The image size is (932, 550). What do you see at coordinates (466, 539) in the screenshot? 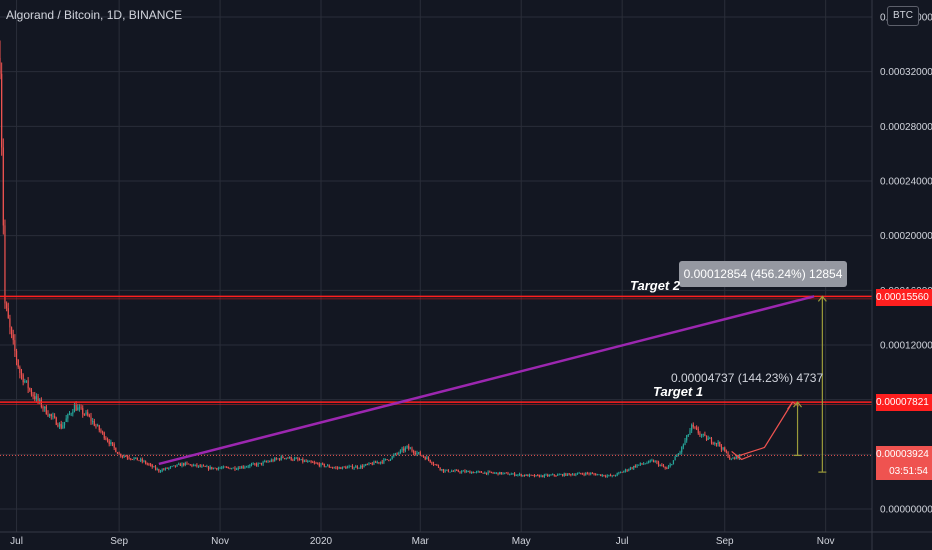
I see `time-axis: Jul Sep Nov 2020 Mar May Jul Sep Nov` at bounding box center [466, 539].